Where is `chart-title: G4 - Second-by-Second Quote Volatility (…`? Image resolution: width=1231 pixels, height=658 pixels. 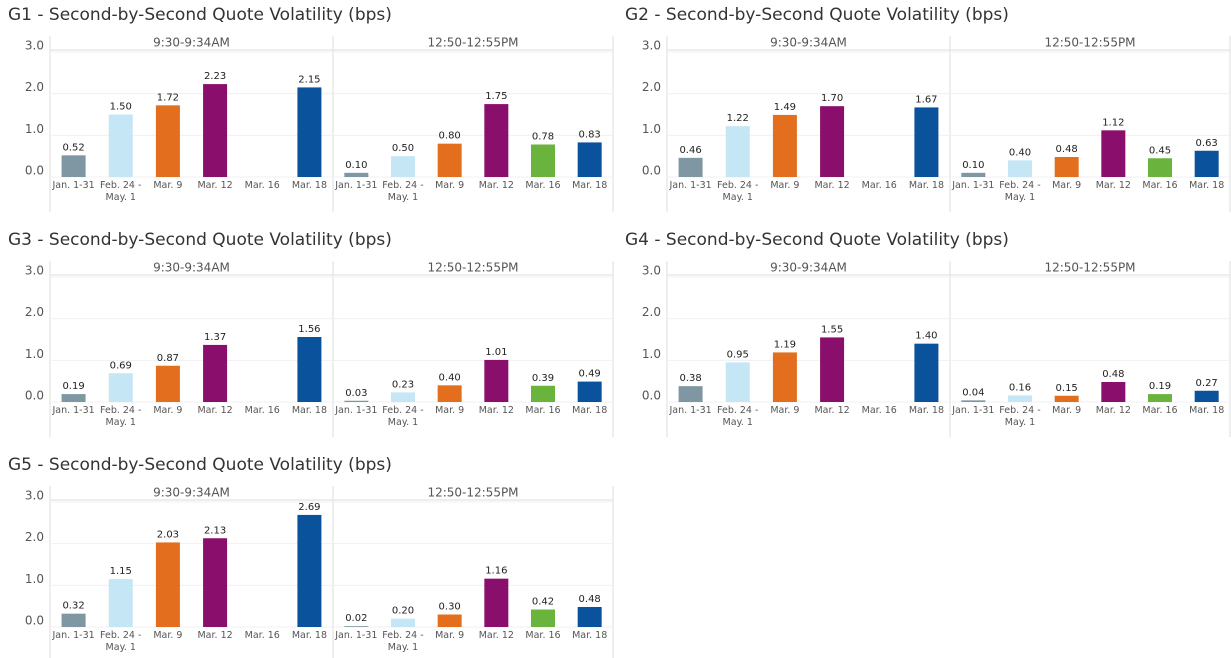 chart-title: G4 - Second-by-Second Quote Volatility (… is located at coordinates (817, 240).